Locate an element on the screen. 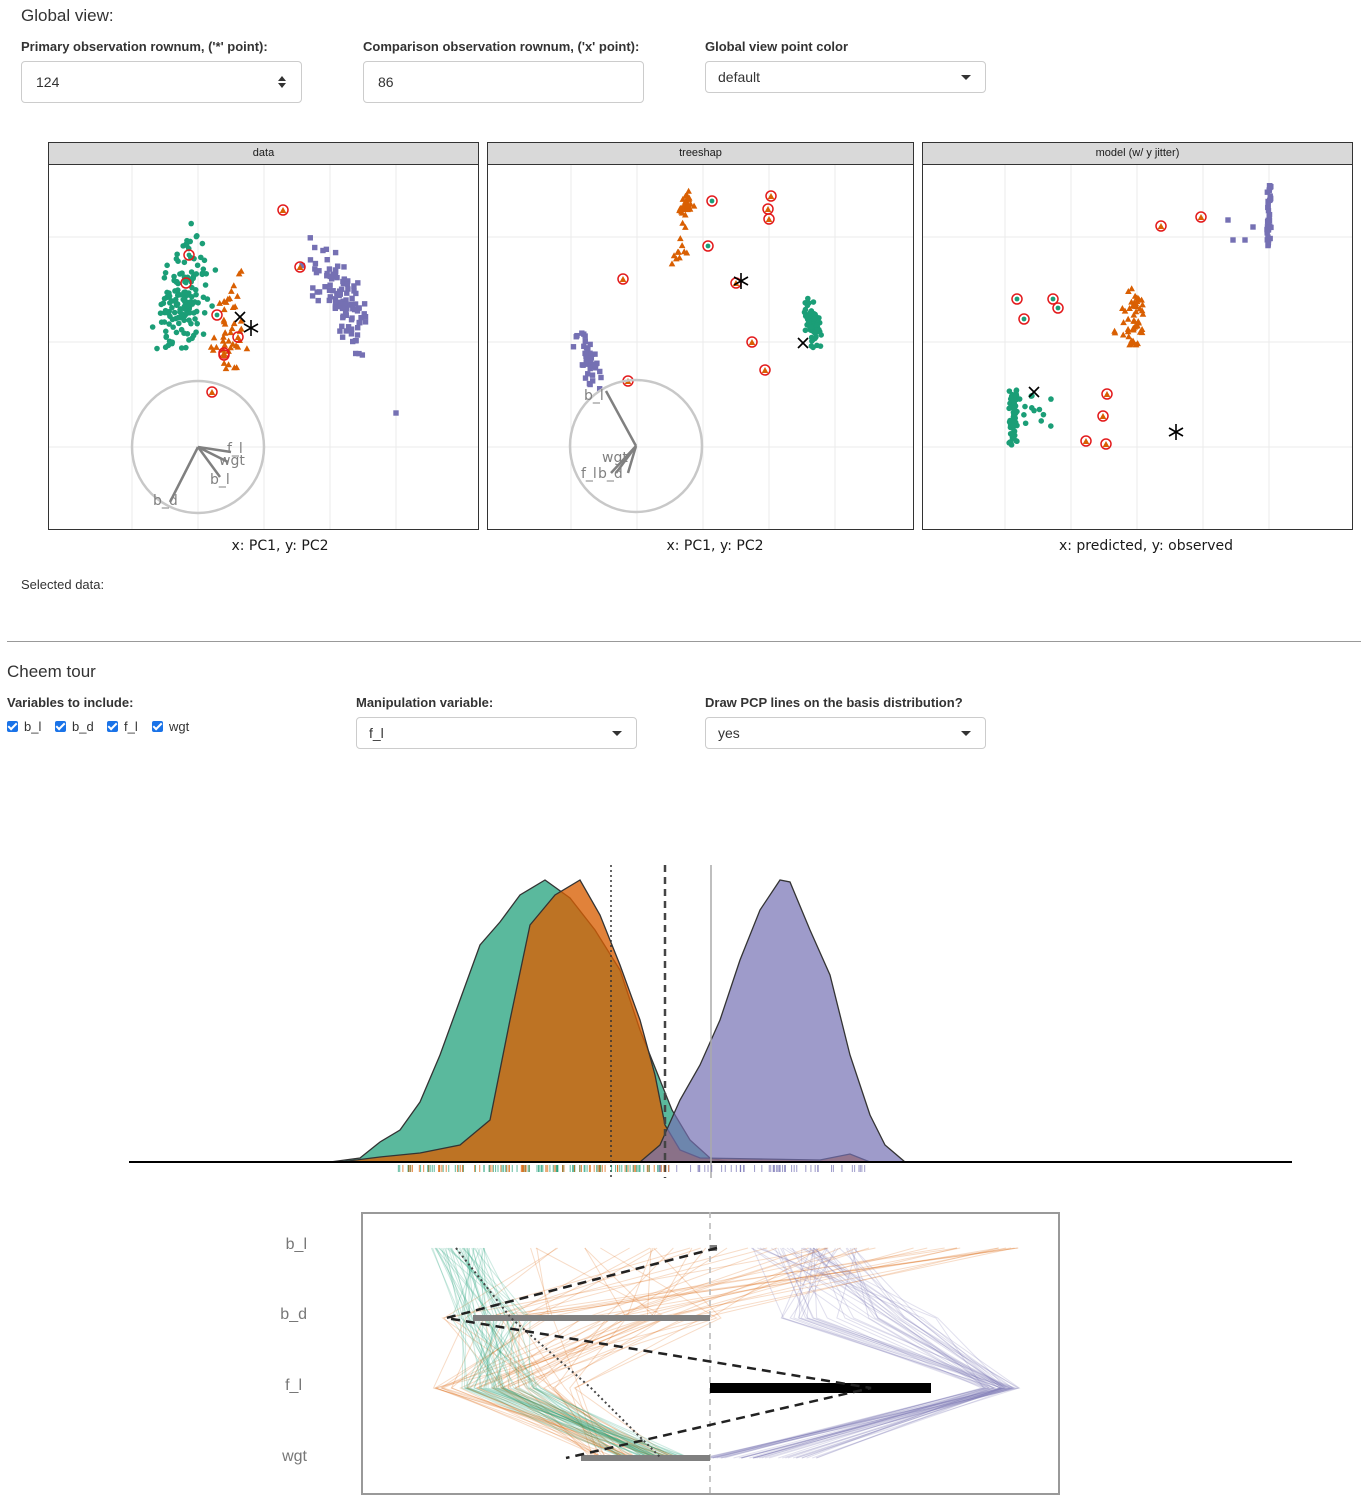  pcp-label-b_l: b_l is located at coordinates (296, 1244).